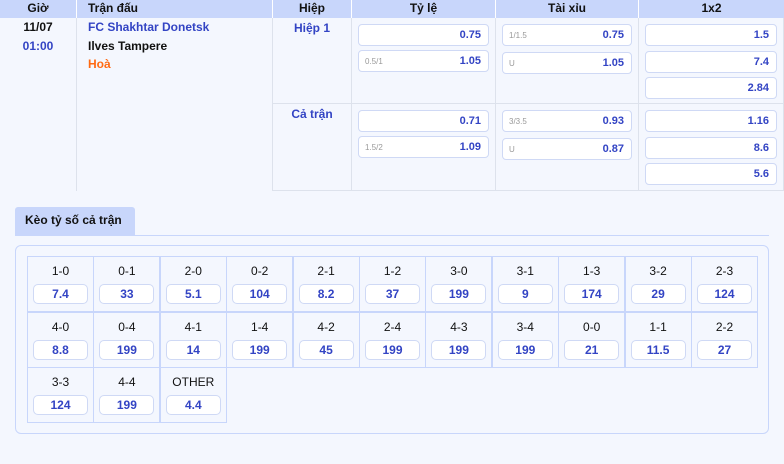 The image size is (784, 464). I want to click on score-cell: 0-1 33, so click(127, 284).